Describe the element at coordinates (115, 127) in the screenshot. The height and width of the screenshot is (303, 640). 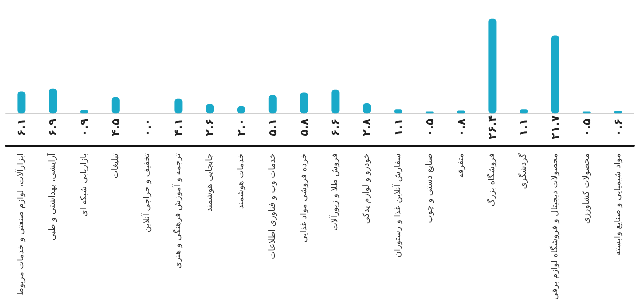
I see `data-label: ۴.۵` at that location.